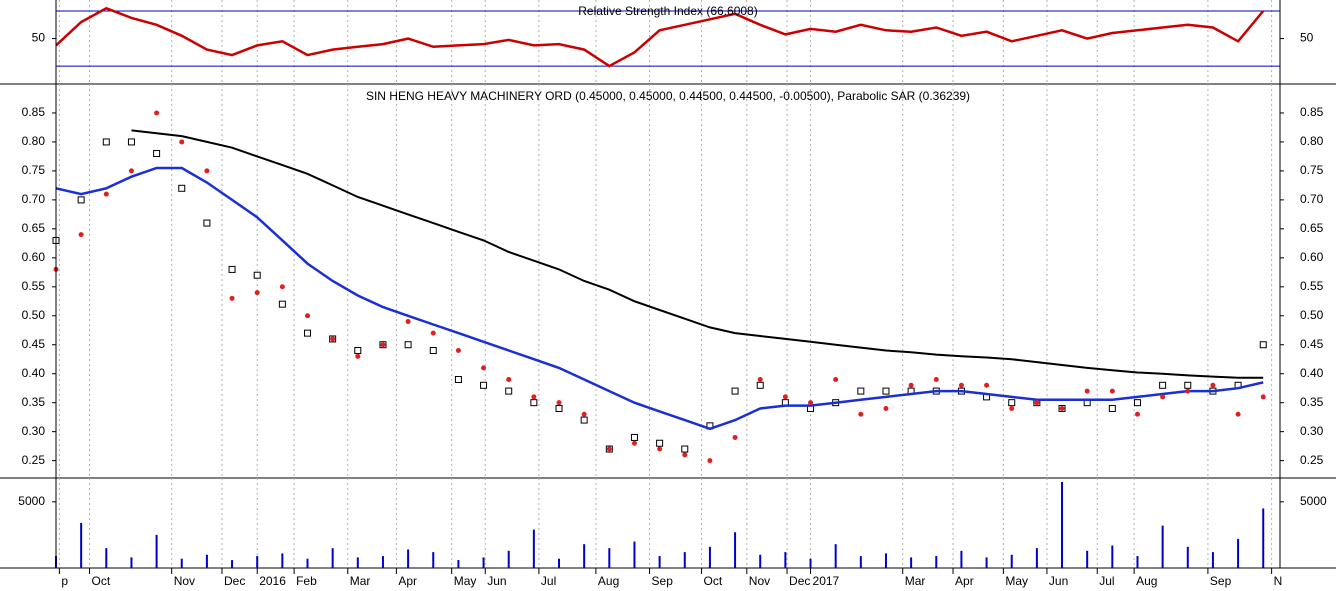 This screenshot has height=591, width=1336. What do you see at coordinates (360, 581) in the screenshot?
I see `x-tick-label: Mar` at bounding box center [360, 581].